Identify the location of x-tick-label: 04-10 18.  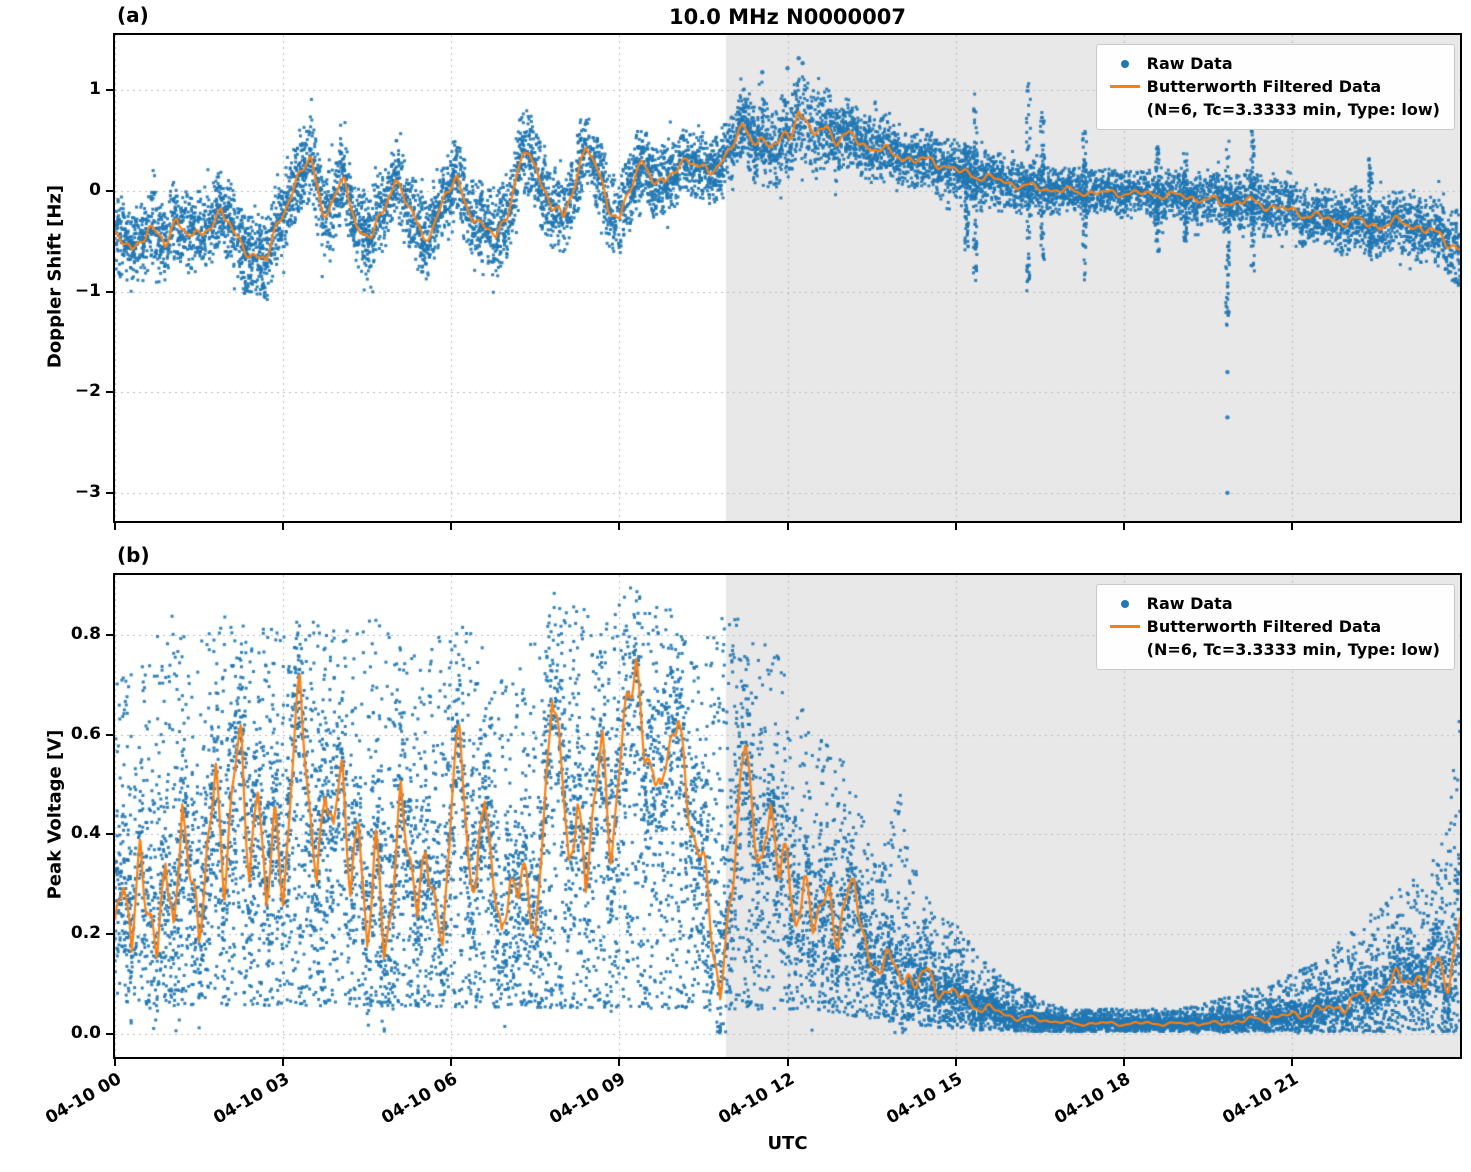
(1092, 1099).